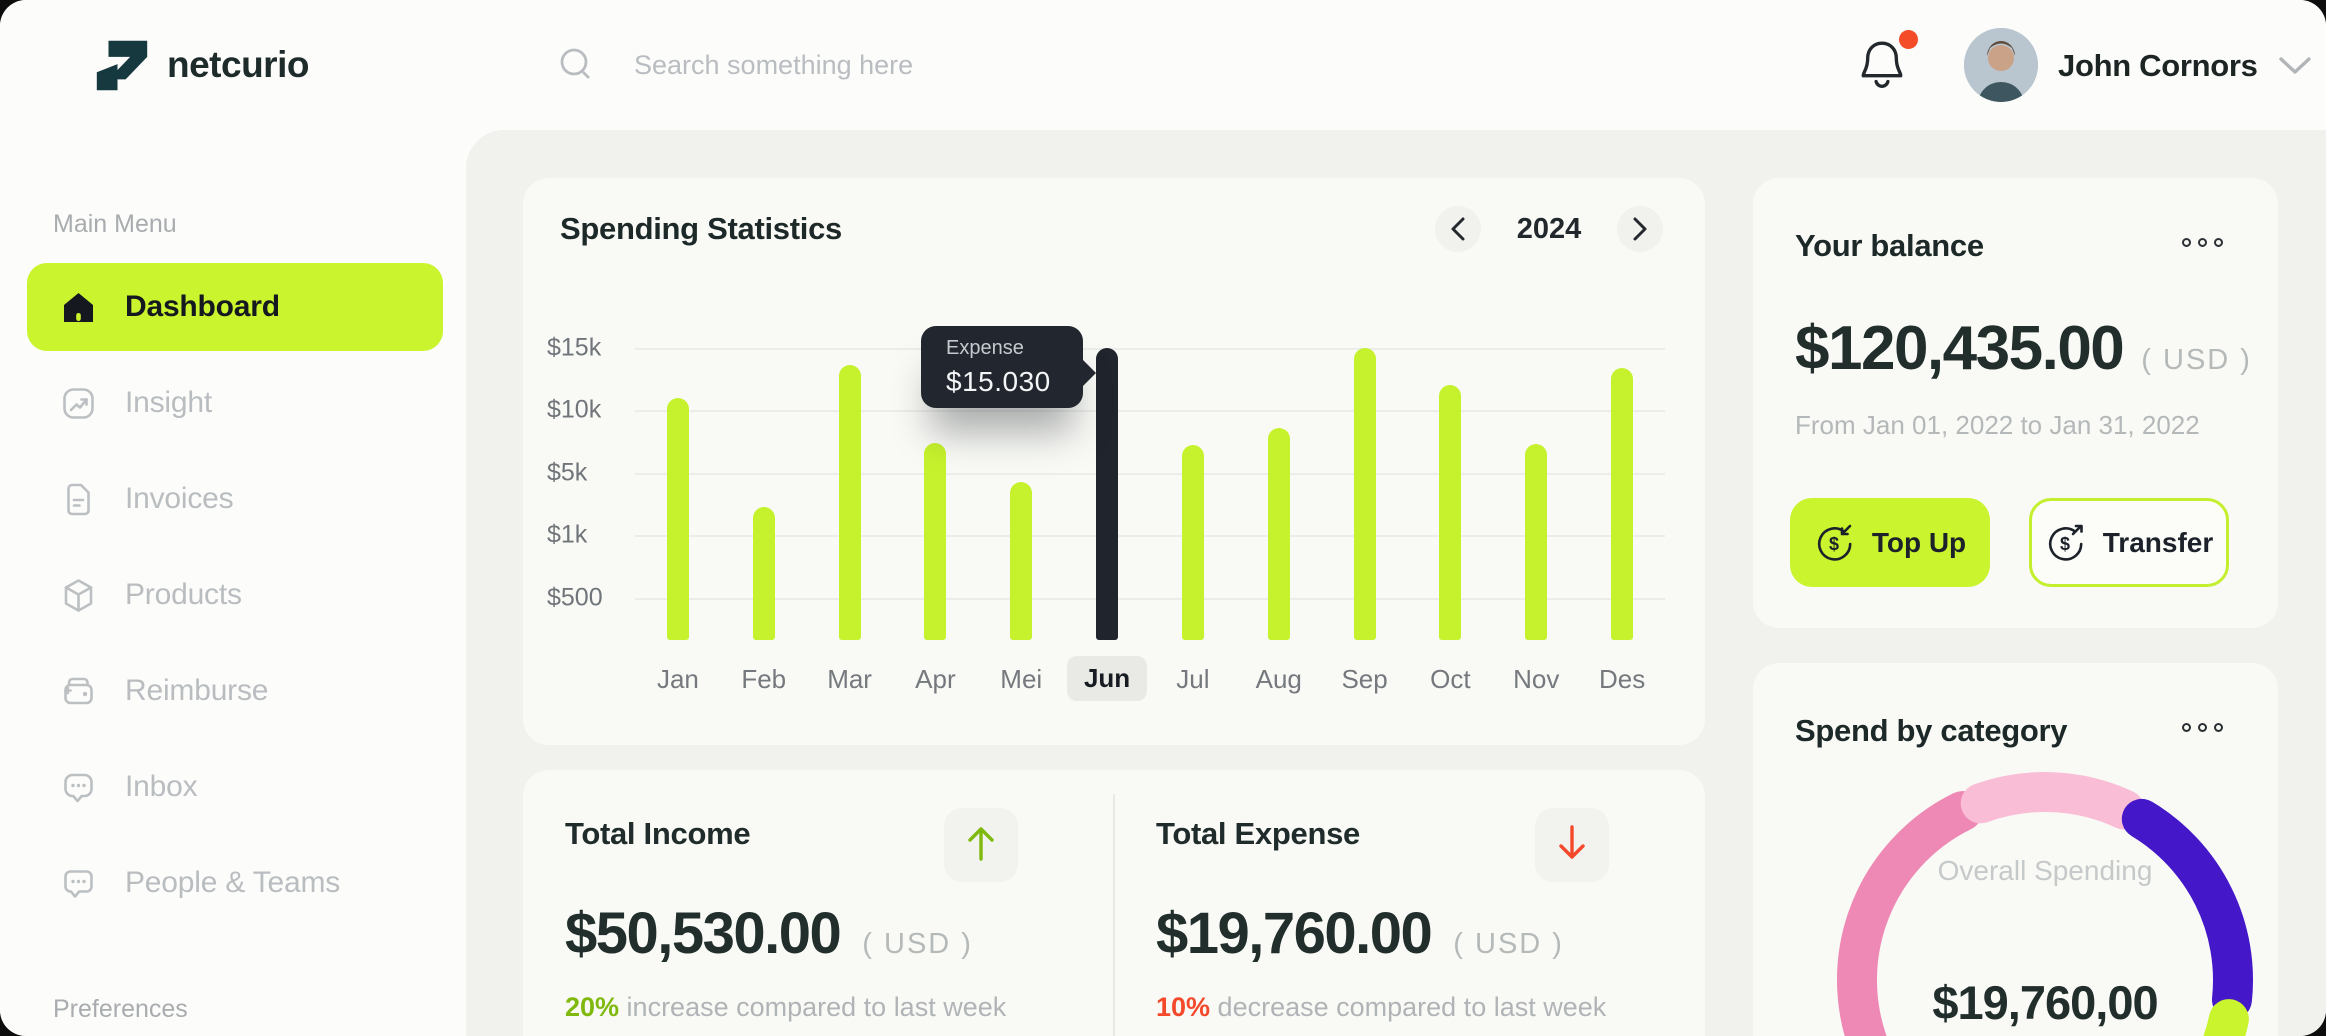 The height and width of the screenshot is (1036, 2326). Describe the element at coordinates (912, 65) in the screenshot. I see `search-input` at that location.